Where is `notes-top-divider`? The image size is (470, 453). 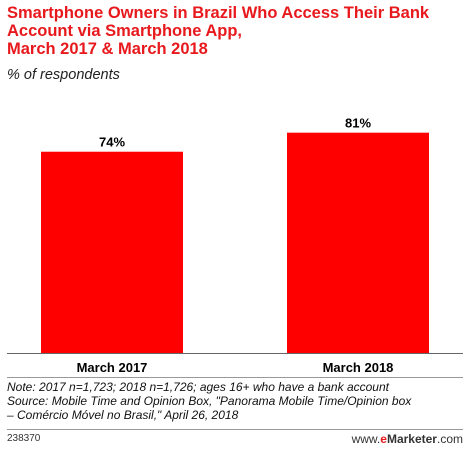 notes-top-divider is located at coordinates (235, 377).